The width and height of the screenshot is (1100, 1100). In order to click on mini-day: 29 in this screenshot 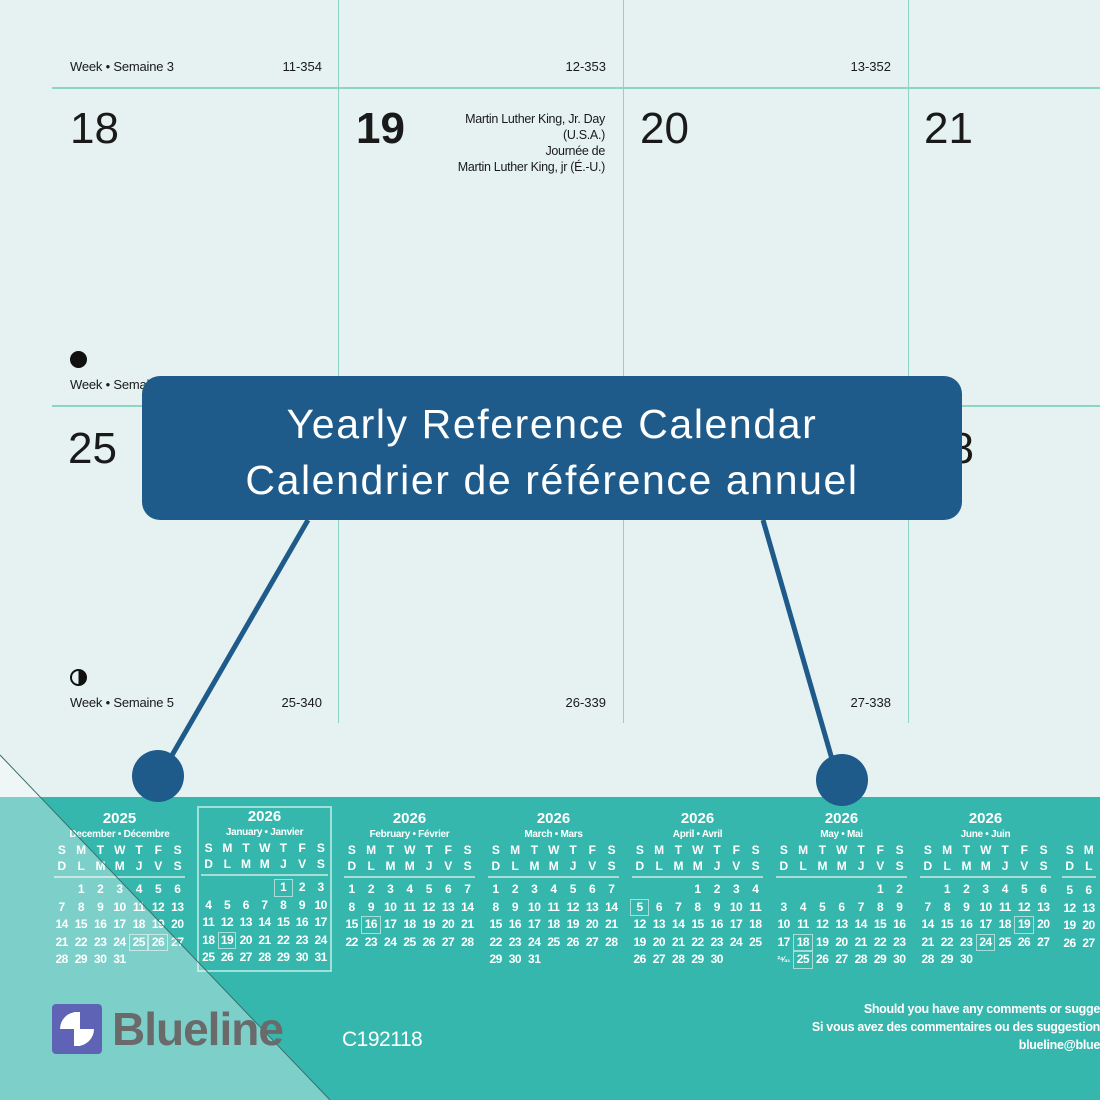, I will do `click(80, 960)`.